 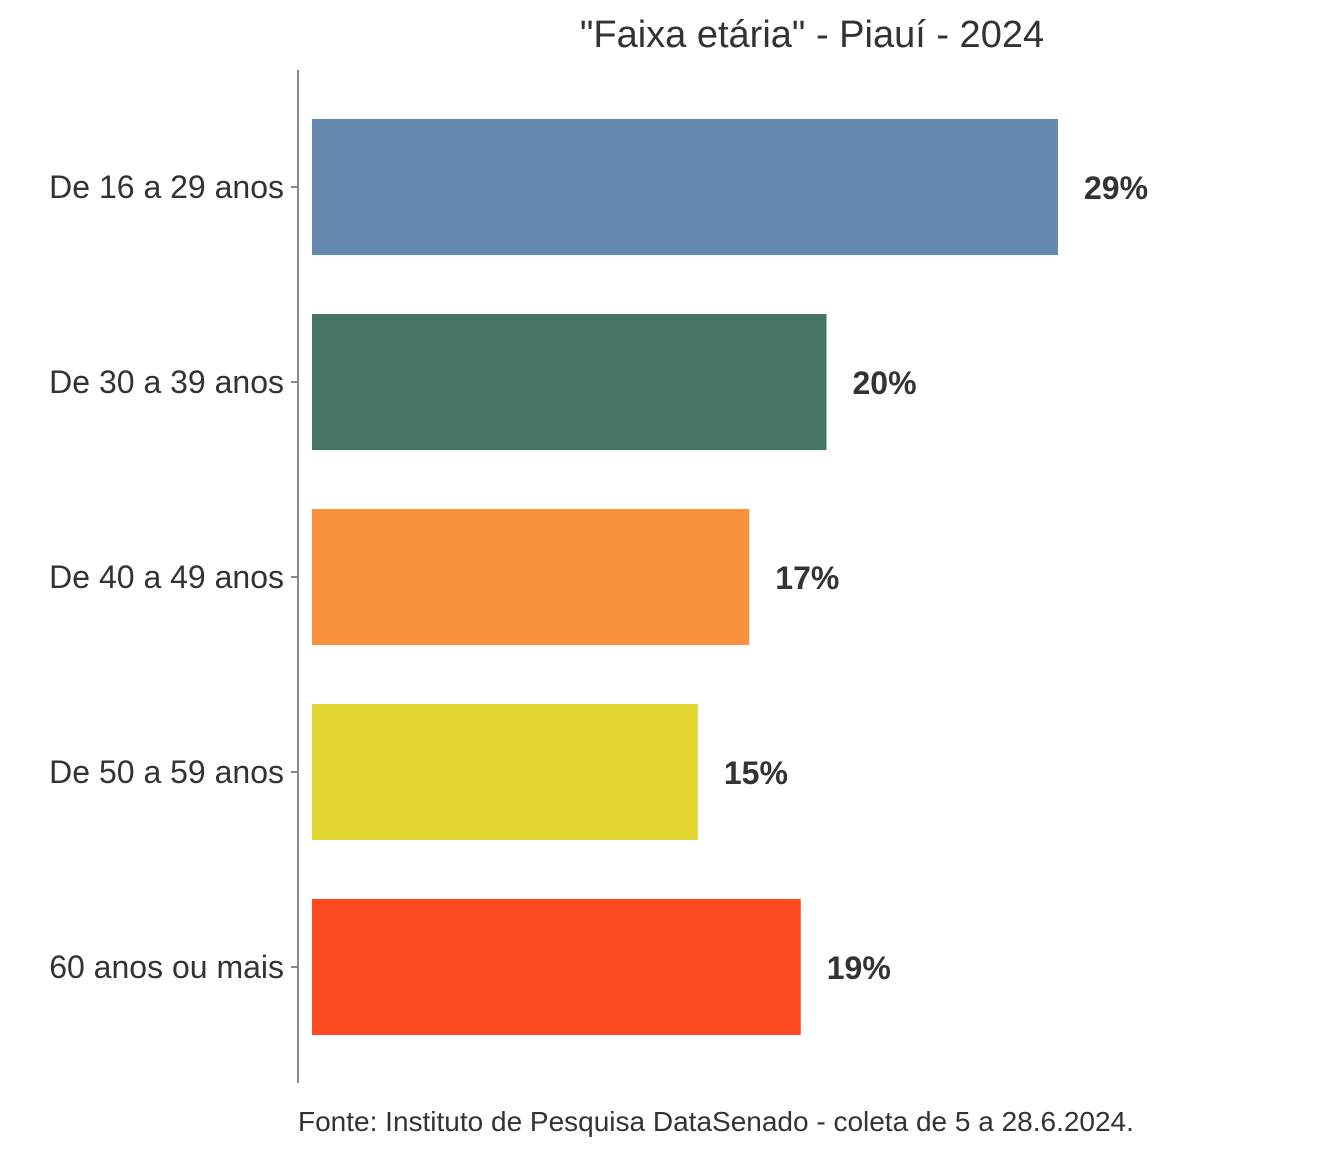 What do you see at coordinates (166, 187) in the screenshot?
I see `y-tick-label: De 16 a 29 anos` at bounding box center [166, 187].